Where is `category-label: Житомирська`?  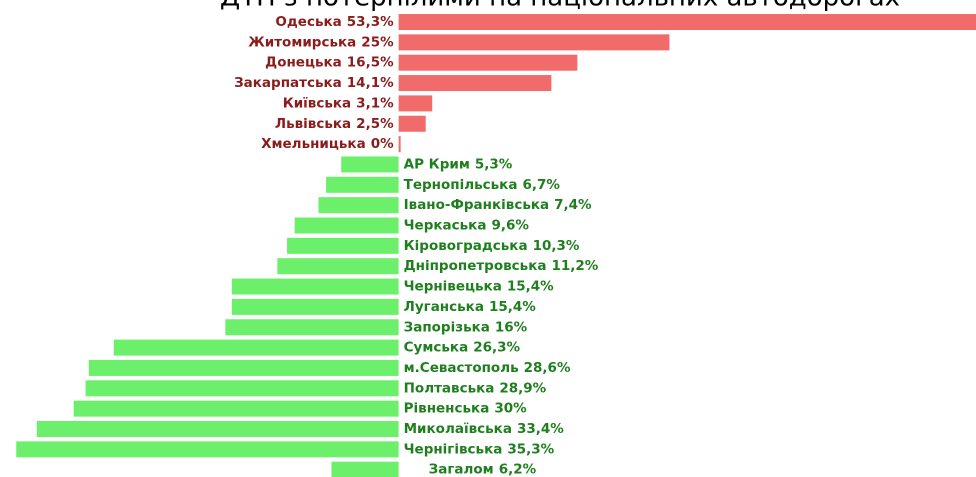 category-label: Житомирська is located at coordinates (302, 42).